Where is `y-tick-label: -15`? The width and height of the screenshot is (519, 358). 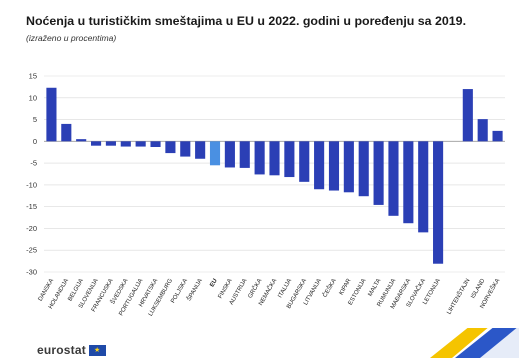
y-tick-label: -15 is located at coordinates (31, 206).